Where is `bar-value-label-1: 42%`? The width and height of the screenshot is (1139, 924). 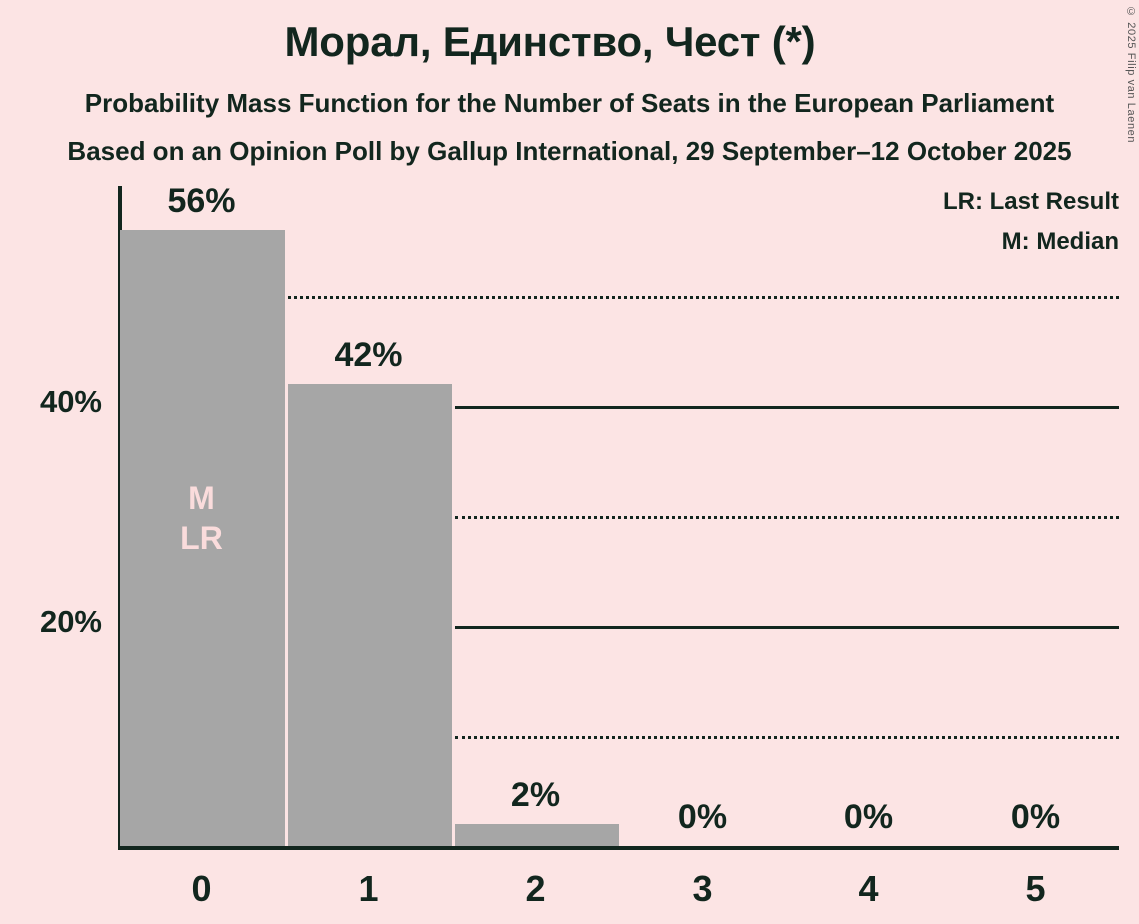 bar-value-label-1: 42% is located at coordinates (368, 355).